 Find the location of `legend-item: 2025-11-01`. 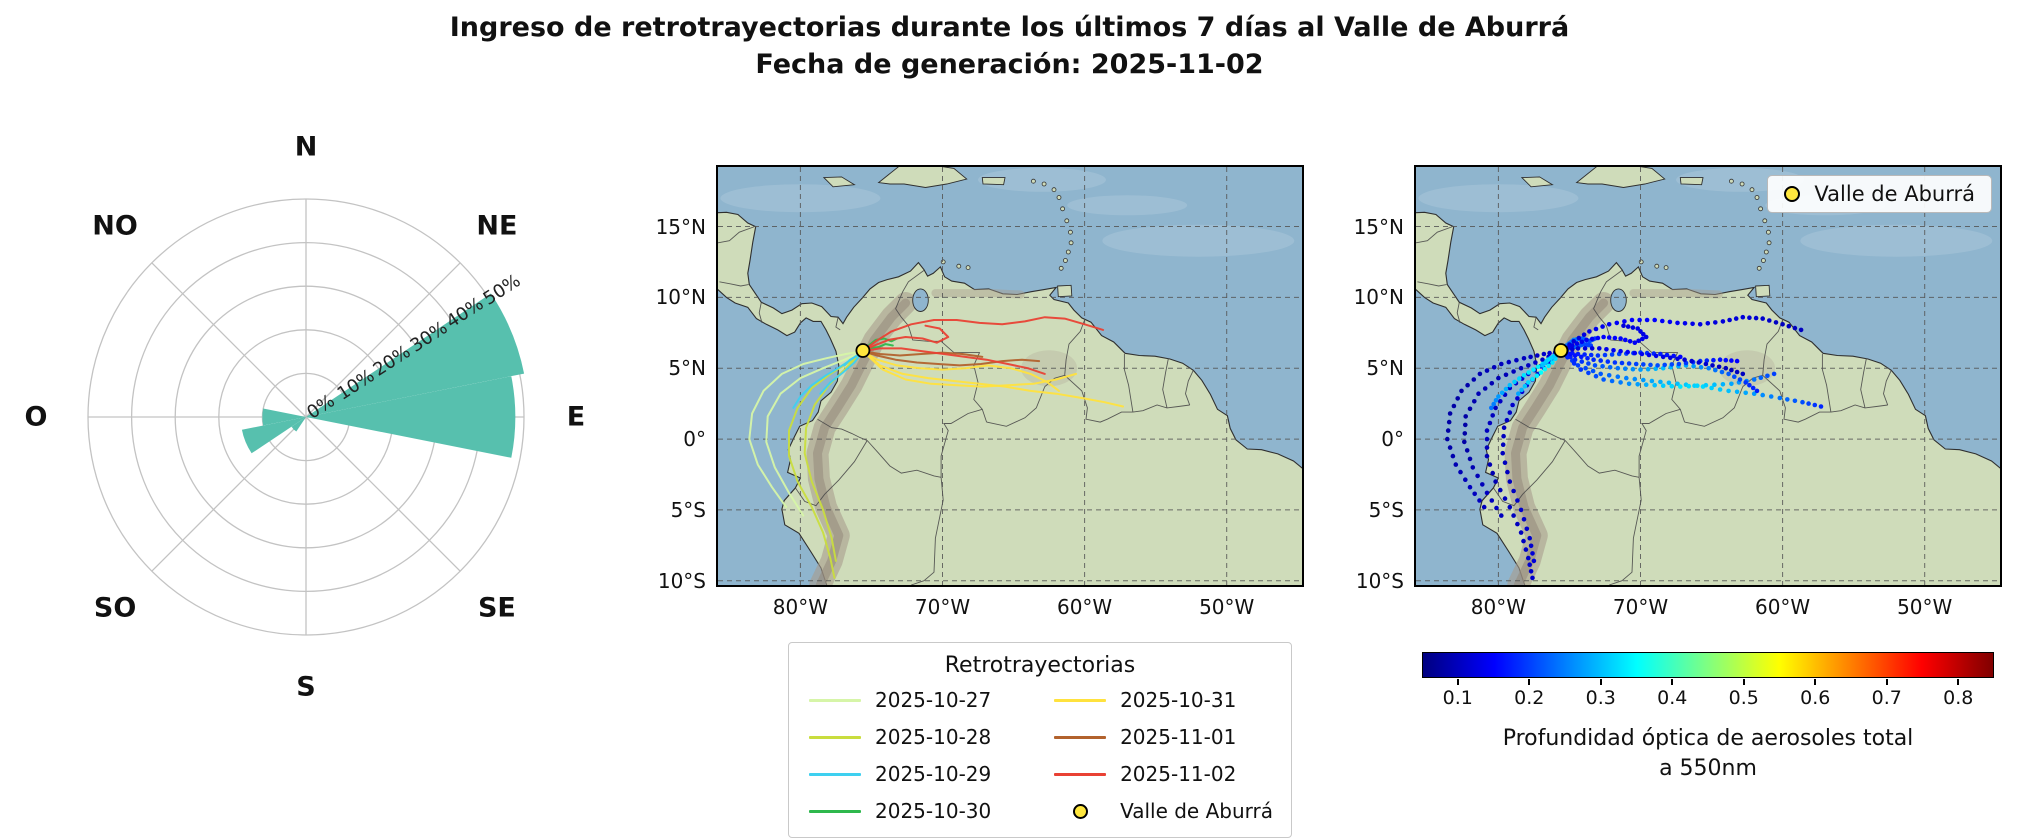

legend-item: 2025-11-01 is located at coordinates (1162, 737).